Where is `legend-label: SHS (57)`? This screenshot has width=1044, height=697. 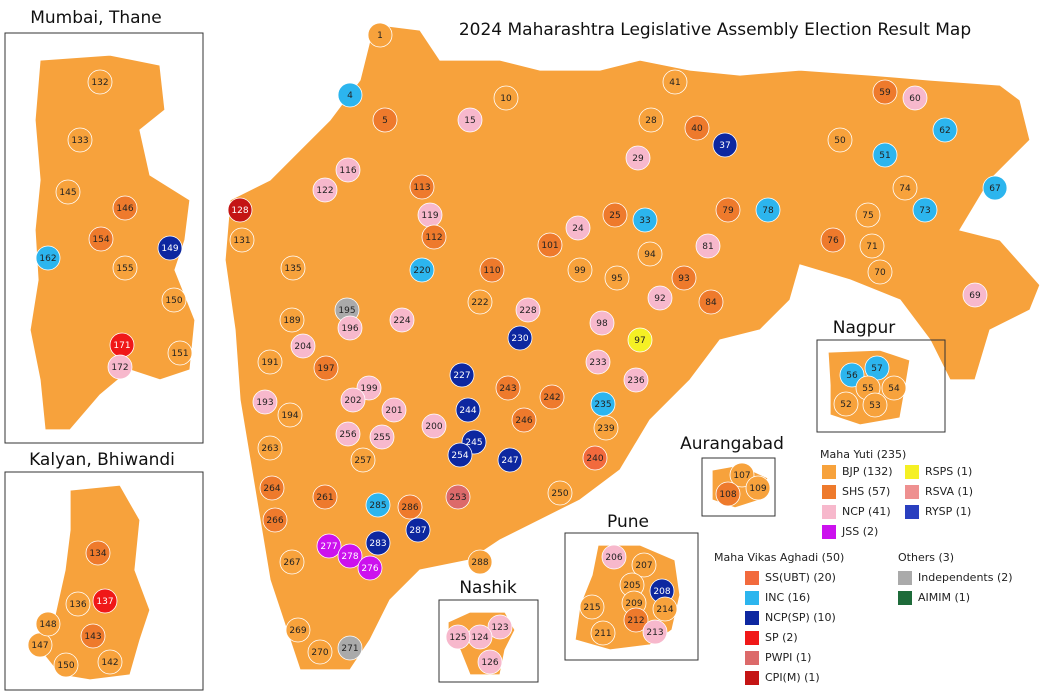
legend-label: SHS (57) is located at coordinates (866, 491).